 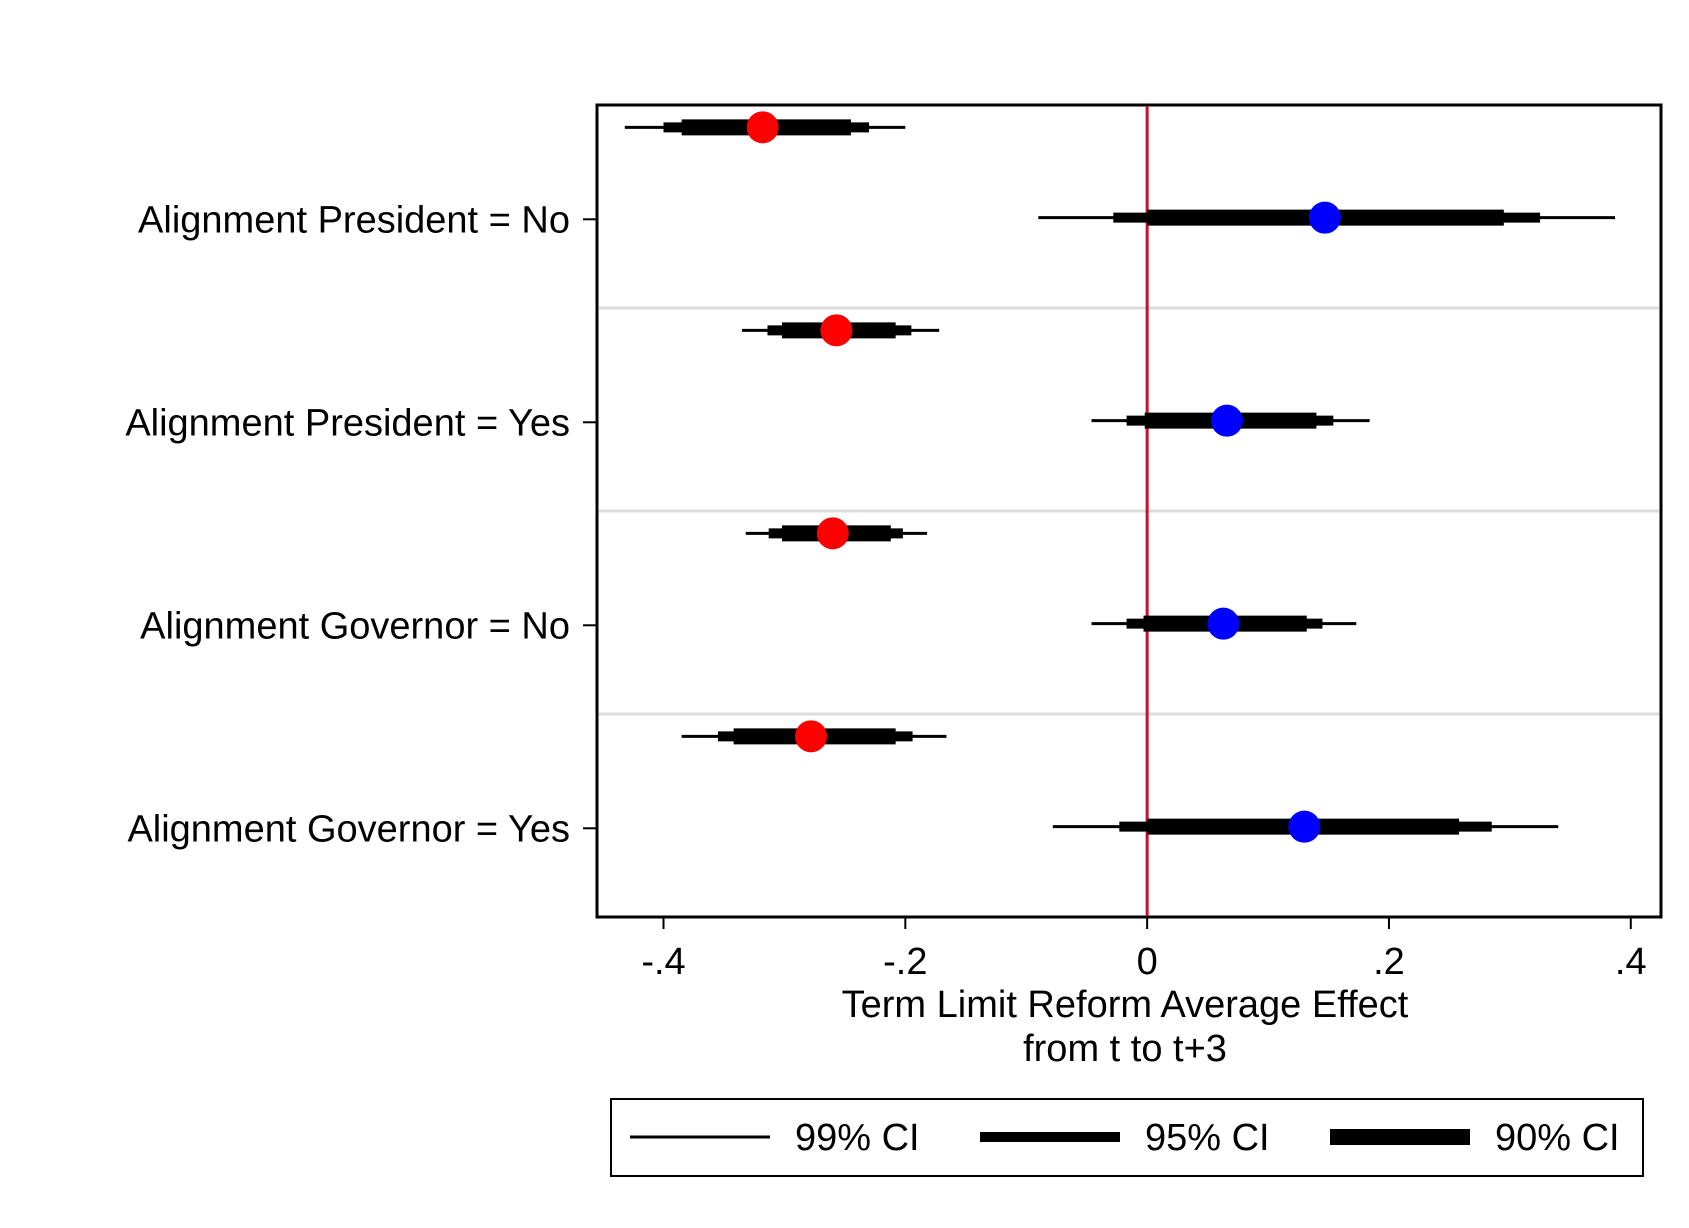 I want to click on x-tick-label: .4, so click(x=1631, y=962).